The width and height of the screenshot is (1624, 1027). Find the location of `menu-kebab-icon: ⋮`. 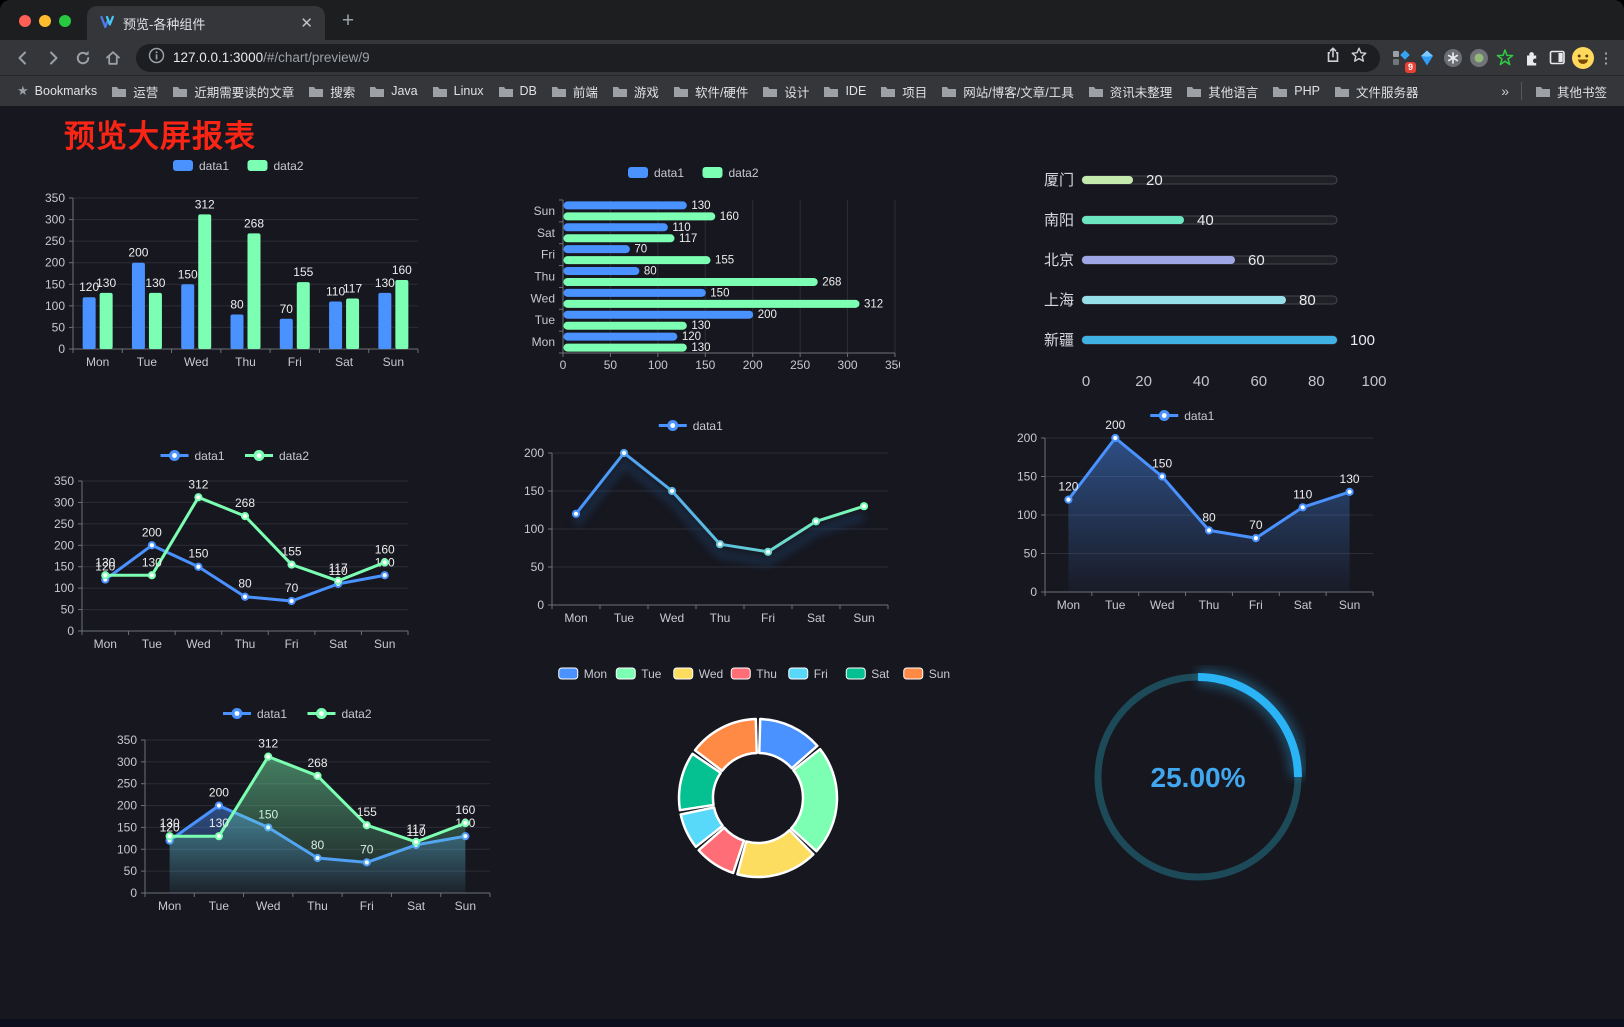

menu-kebab-icon: ⋮ is located at coordinates (1606, 58).